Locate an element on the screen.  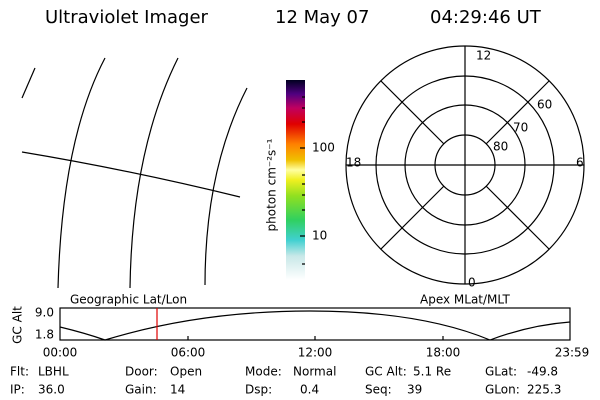
date: 12 May 07 is located at coordinates (322, 17).